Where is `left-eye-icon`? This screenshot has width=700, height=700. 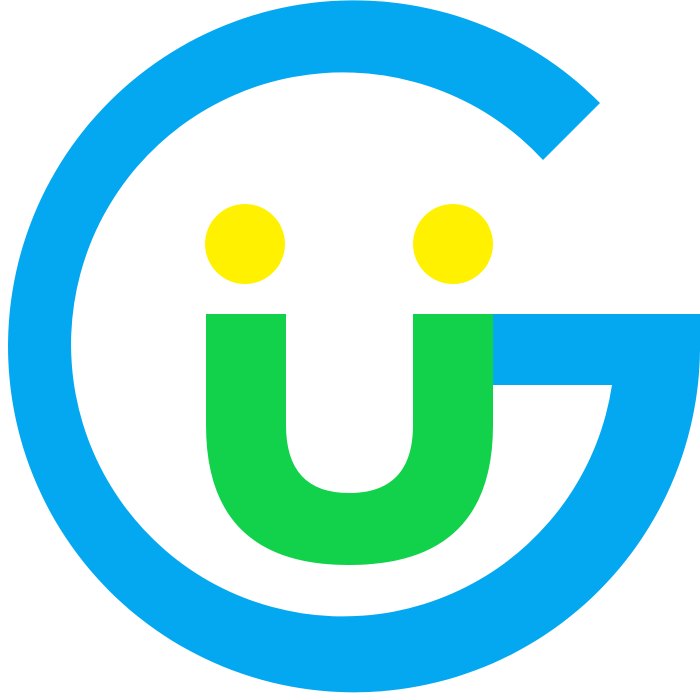 left-eye-icon is located at coordinates (245, 244).